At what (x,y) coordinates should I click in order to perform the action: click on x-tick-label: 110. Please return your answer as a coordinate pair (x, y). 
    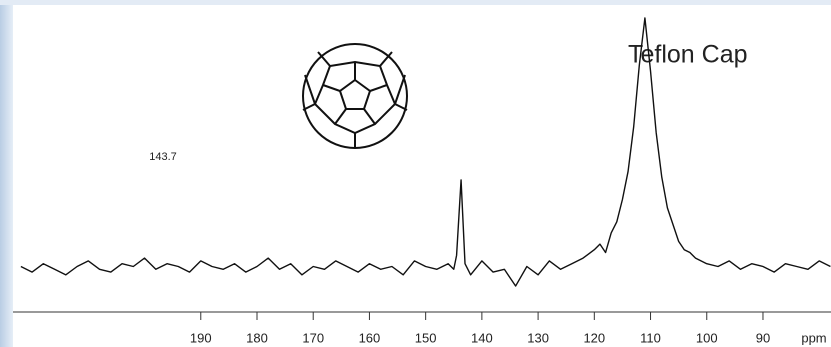
    Looking at the image, I should click on (650, 337).